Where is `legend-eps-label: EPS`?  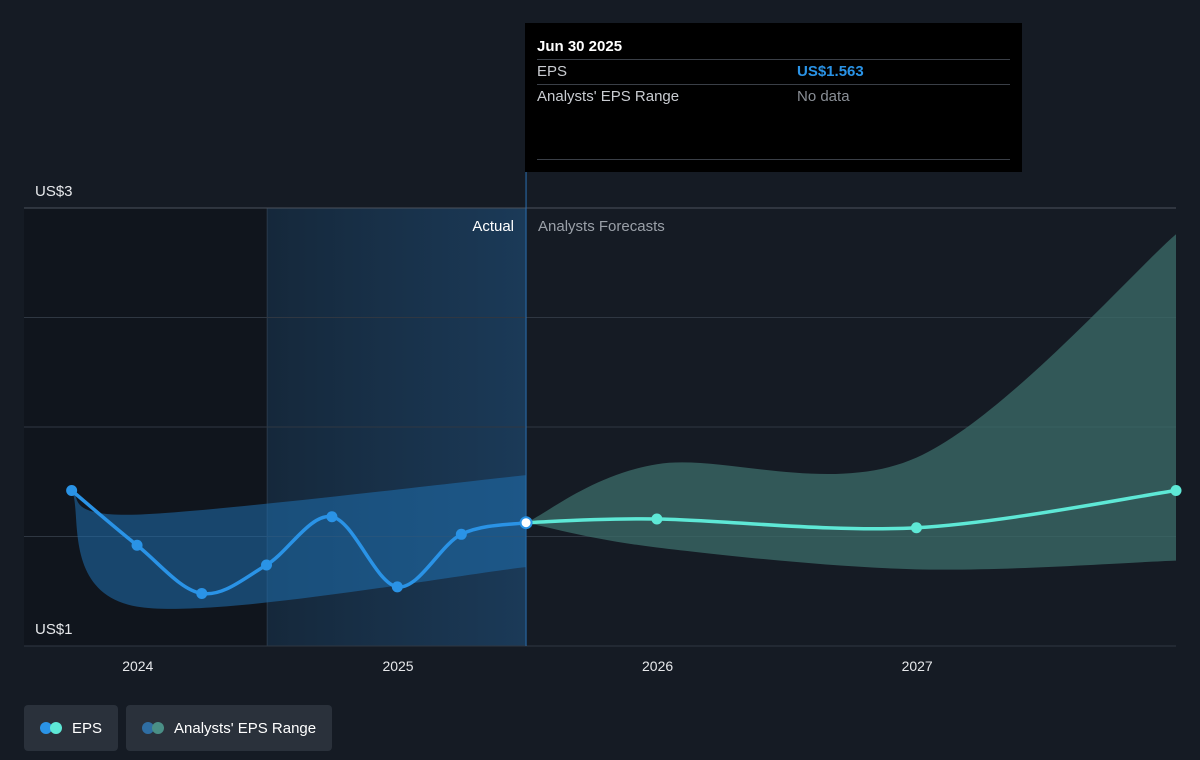
legend-eps-label: EPS is located at coordinates (87, 728).